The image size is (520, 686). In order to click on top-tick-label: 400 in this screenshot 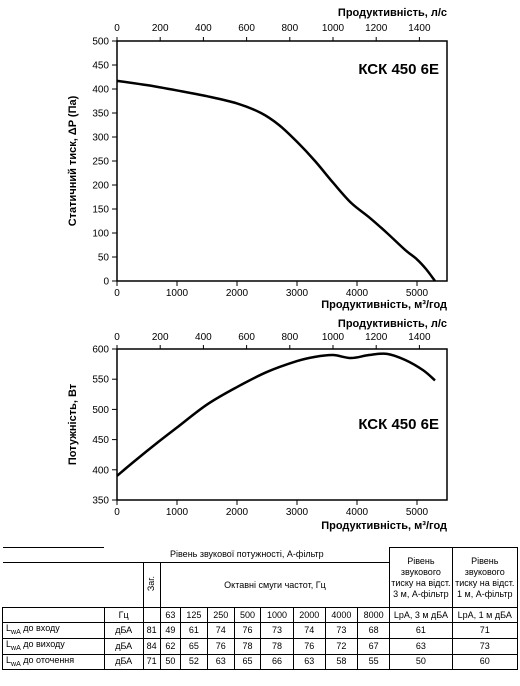, I will do `click(203, 337)`.